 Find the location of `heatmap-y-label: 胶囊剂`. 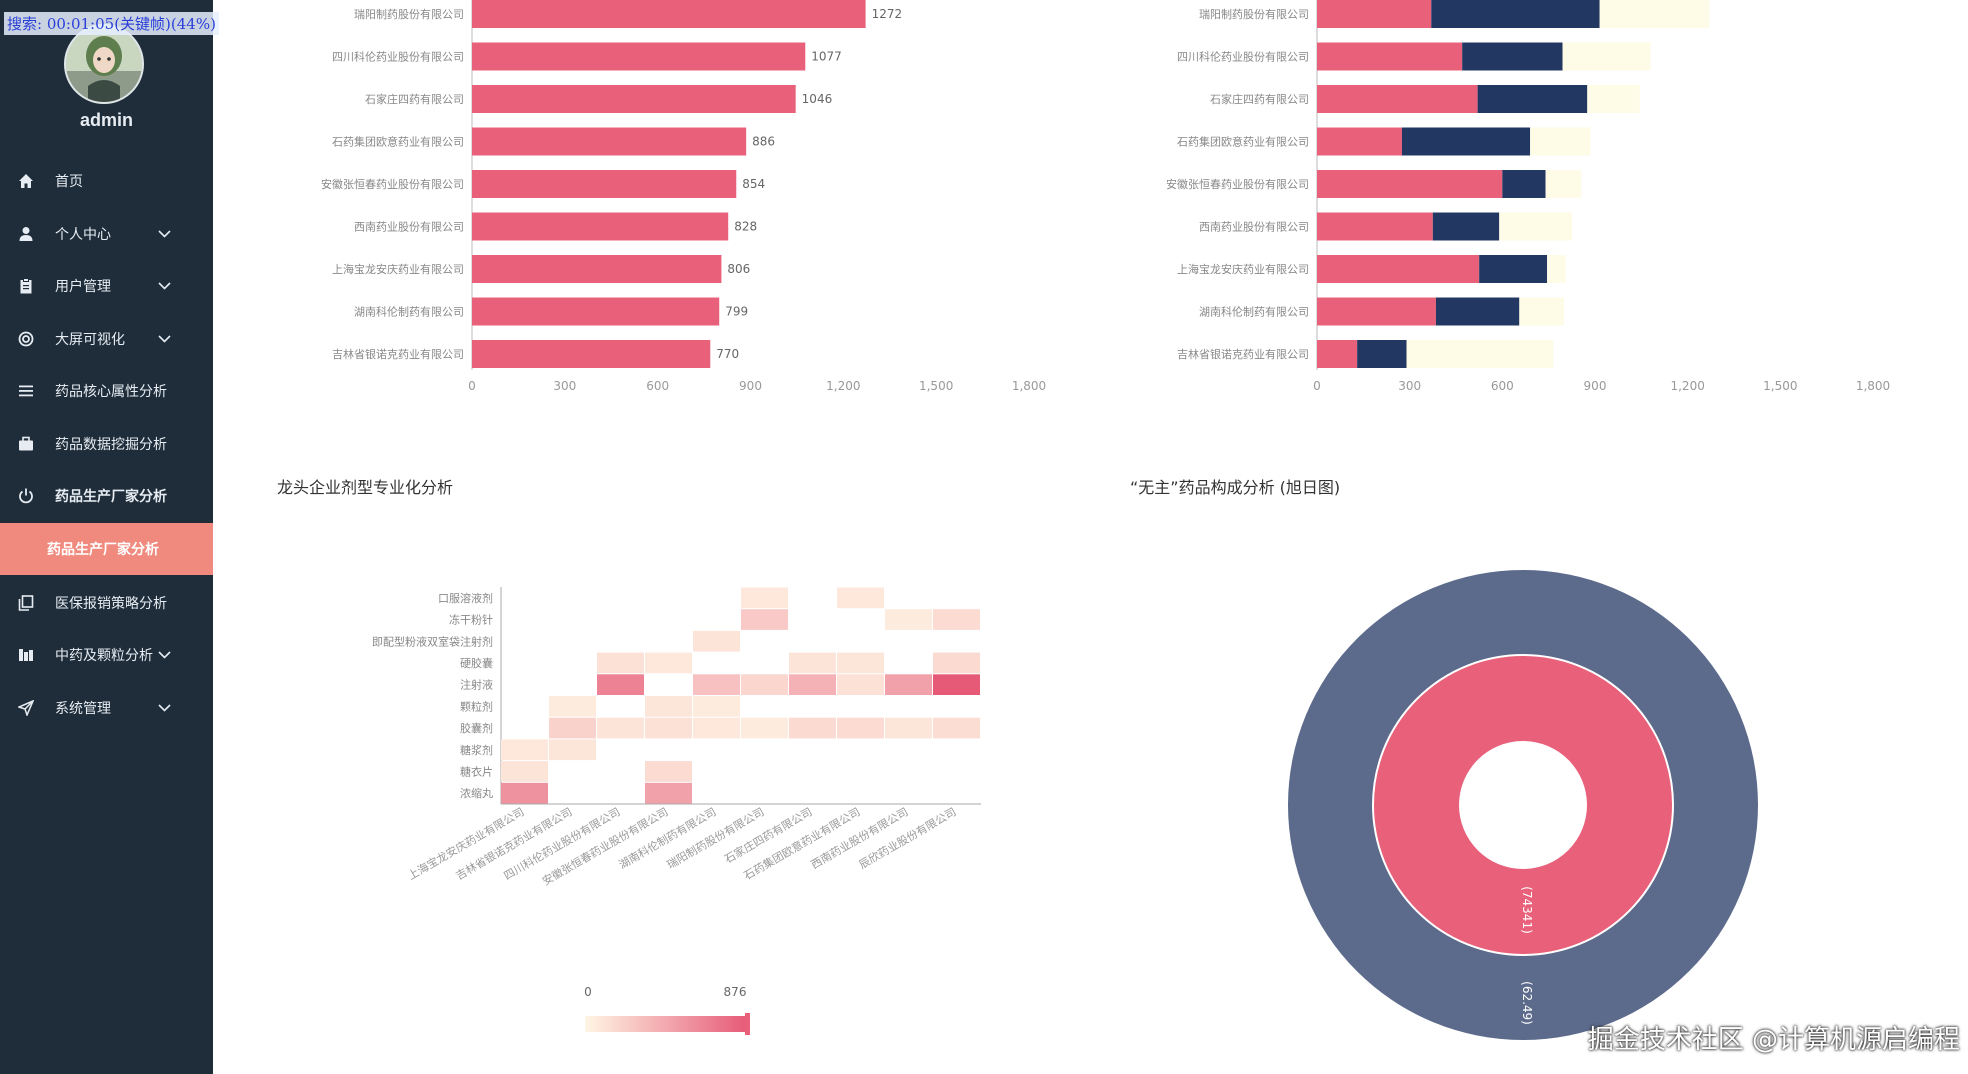

heatmap-y-label: 胶囊剂 is located at coordinates (476, 728).